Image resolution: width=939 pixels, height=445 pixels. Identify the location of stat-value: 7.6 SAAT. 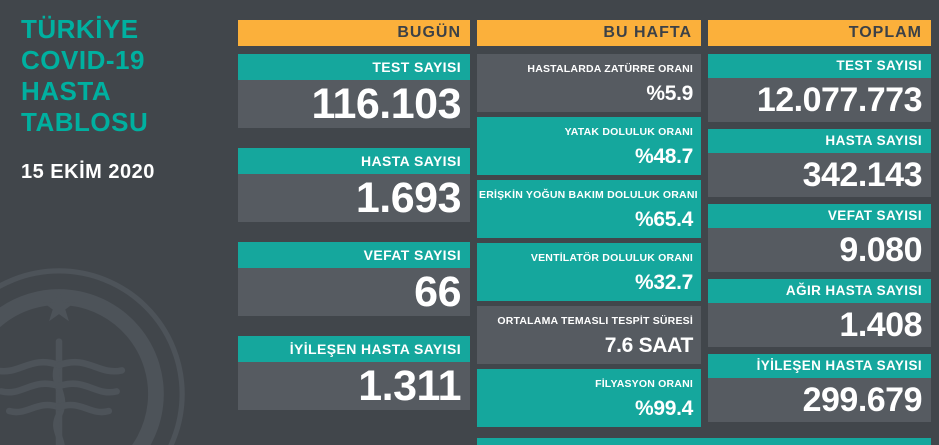
(649, 345).